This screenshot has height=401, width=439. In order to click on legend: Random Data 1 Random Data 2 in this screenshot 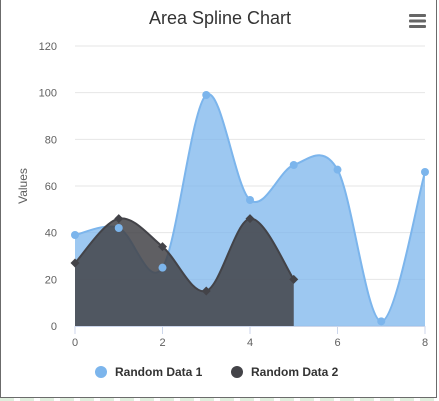, I will do `click(217, 372)`.